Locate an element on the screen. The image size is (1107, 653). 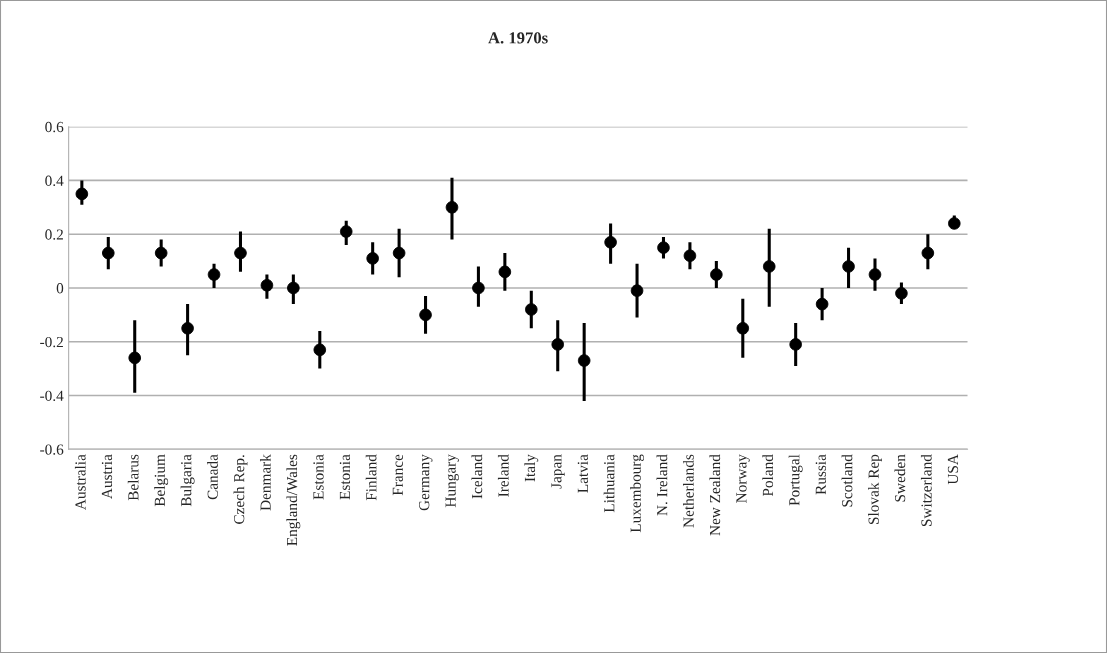
x-tick-label: Iceland is located at coordinates (477, 476).